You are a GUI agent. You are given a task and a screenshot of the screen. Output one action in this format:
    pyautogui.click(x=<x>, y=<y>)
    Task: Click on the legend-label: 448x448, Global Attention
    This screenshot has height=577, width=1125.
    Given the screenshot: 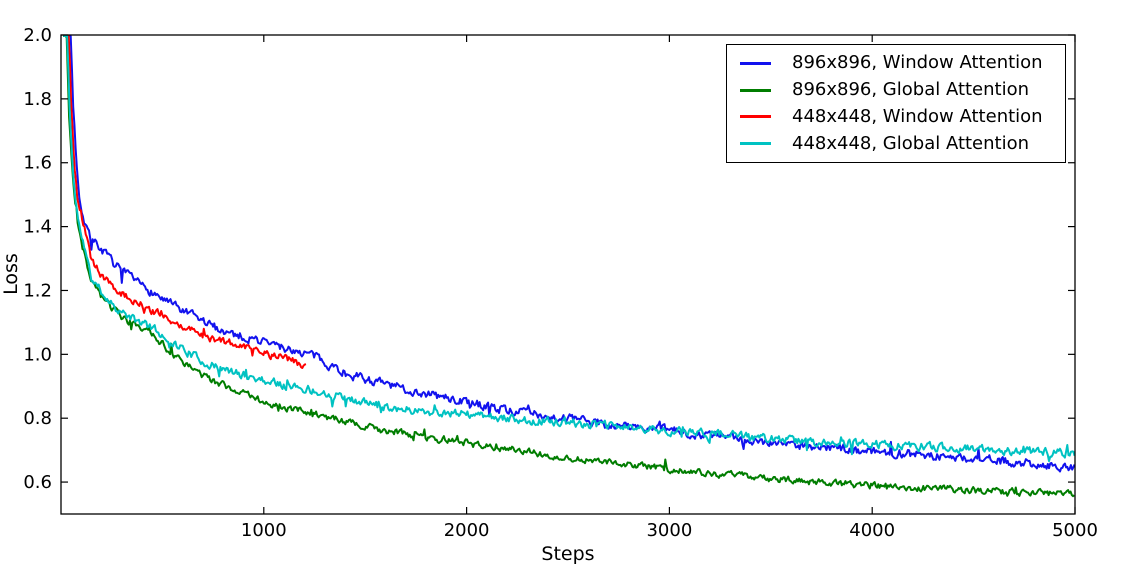 What is the action you would take?
    pyautogui.click(x=911, y=143)
    